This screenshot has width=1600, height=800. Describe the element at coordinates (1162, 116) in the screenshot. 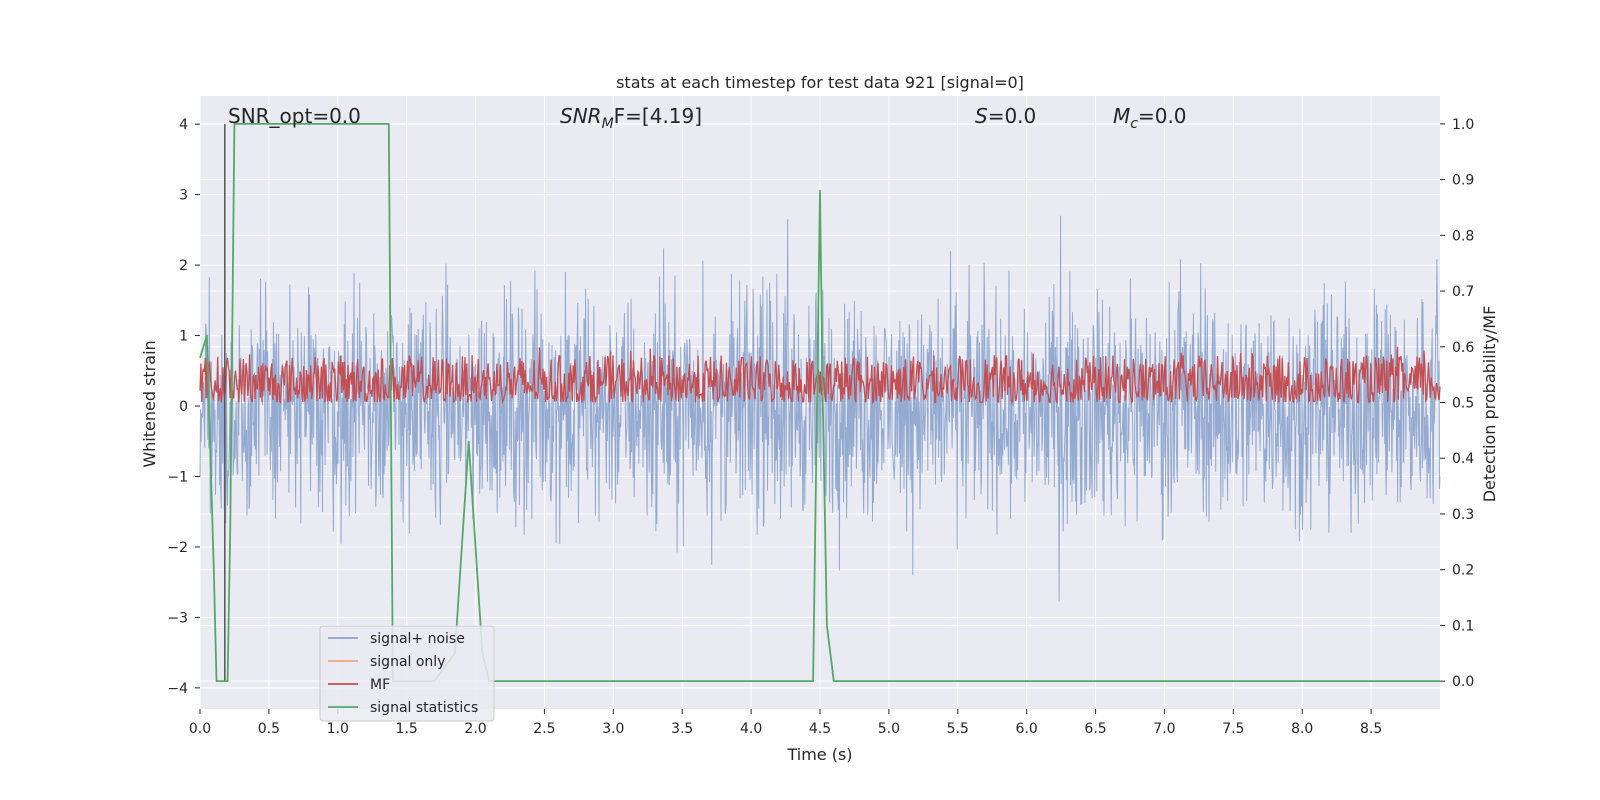

I see `annotation-mc-val: =0.0` at that location.